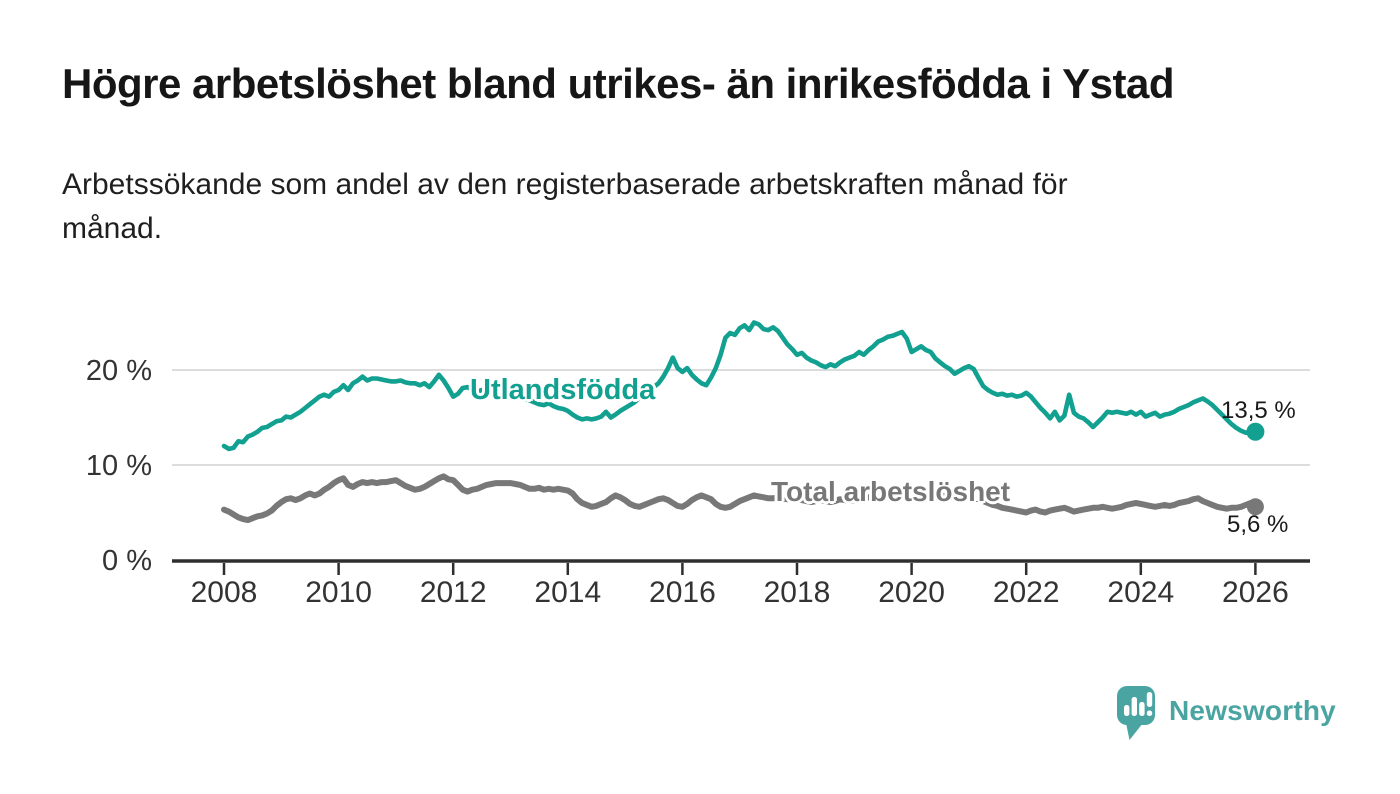 The image size is (1400, 794). What do you see at coordinates (1255, 592) in the screenshot?
I see `x-tick-label-2026: 2026` at bounding box center [1255, 592].